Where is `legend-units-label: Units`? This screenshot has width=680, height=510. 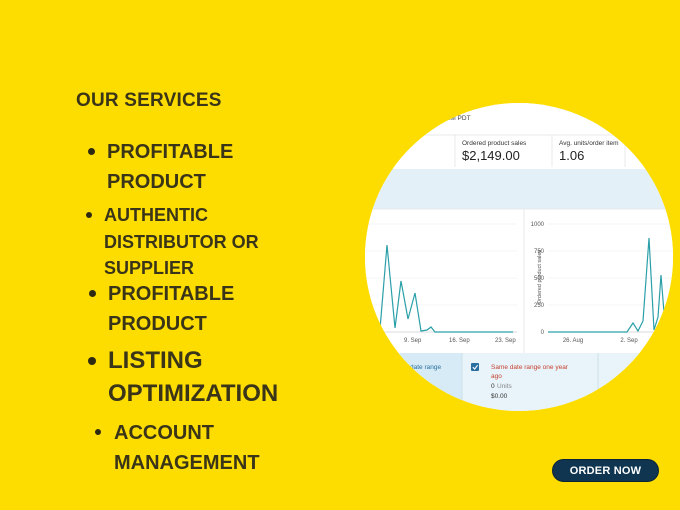 legend-units-label: Units is located at coordinates (505, 386).